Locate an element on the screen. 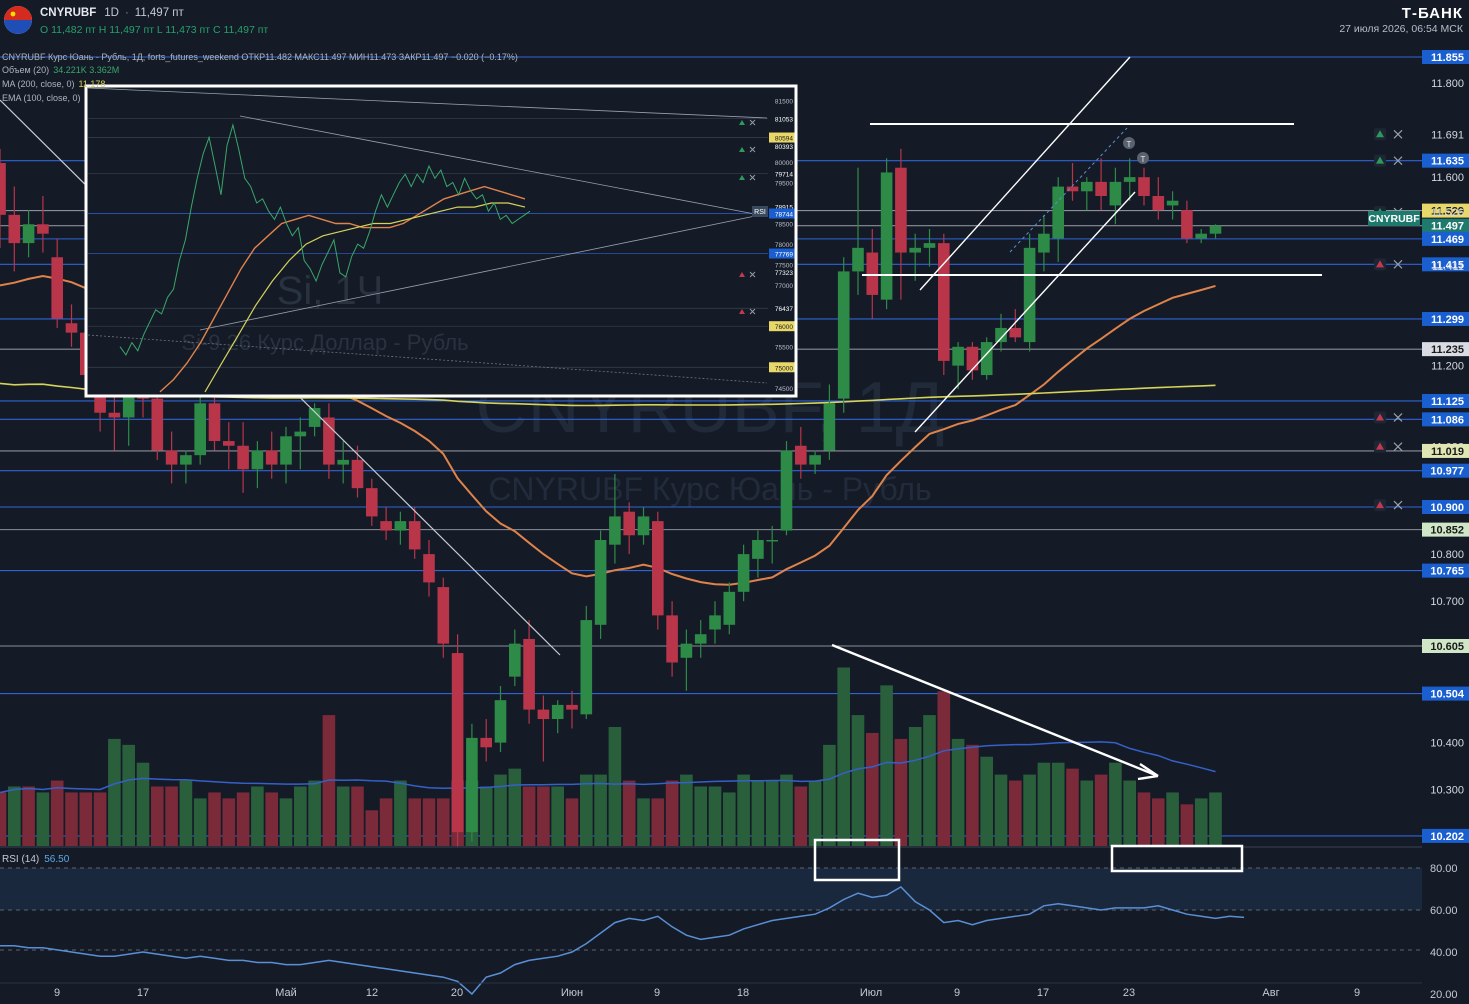  watermark-sub: CNYRUBF Курс Юань - Рубль is located at coordinates (709, 489).